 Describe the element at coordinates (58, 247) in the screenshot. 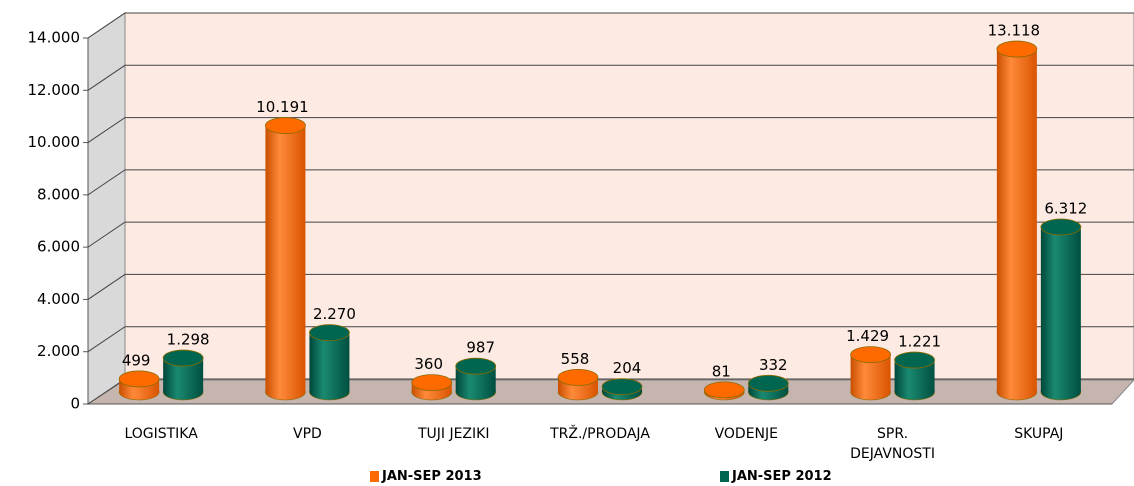

I see `y-tick-label: 6.000` at that location.